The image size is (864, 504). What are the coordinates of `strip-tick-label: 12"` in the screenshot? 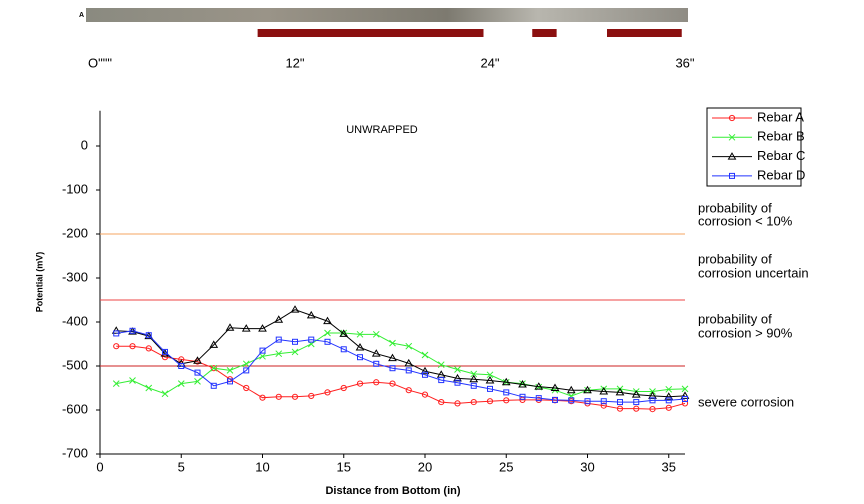 It's located at (294, 62).